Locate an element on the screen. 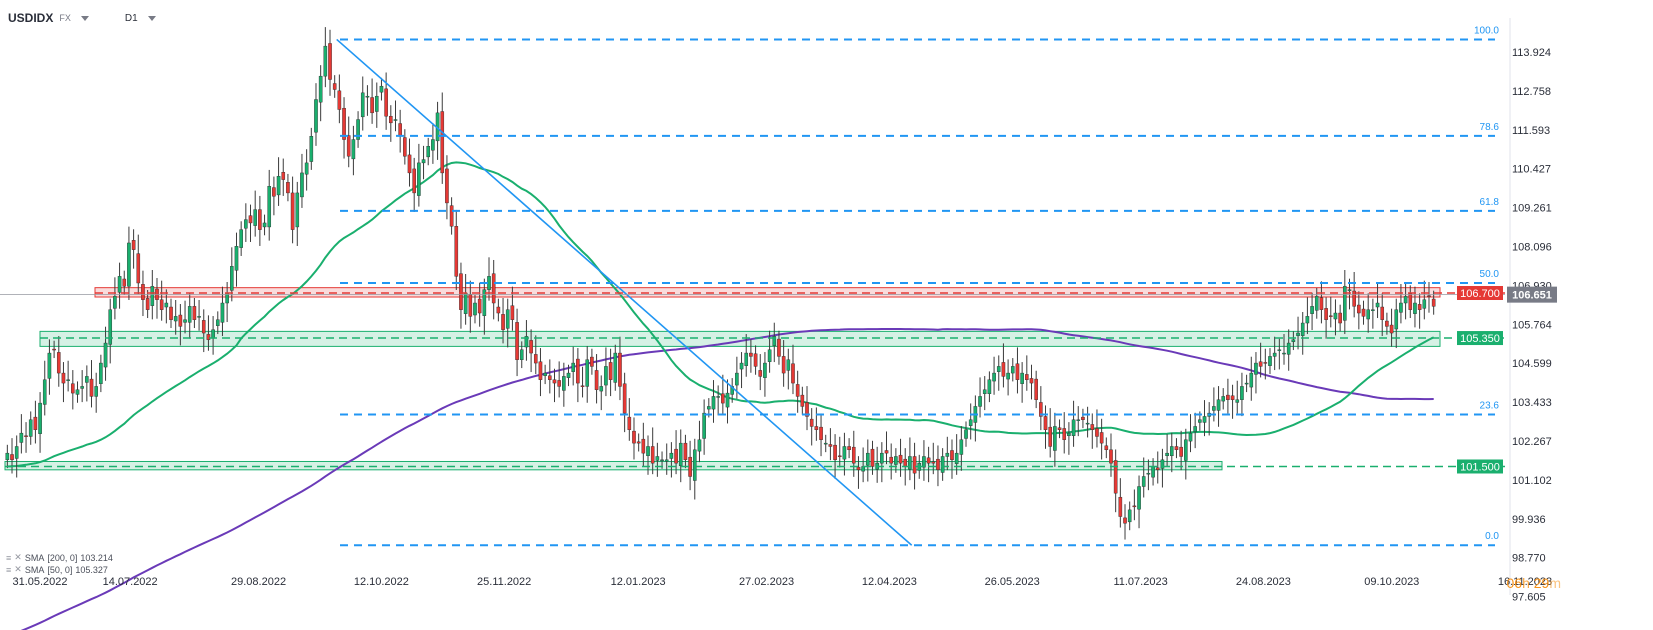 This screenshot has width=1653, height=630. fib-level-label: 100.0 is located at coordinates (1486, 30).